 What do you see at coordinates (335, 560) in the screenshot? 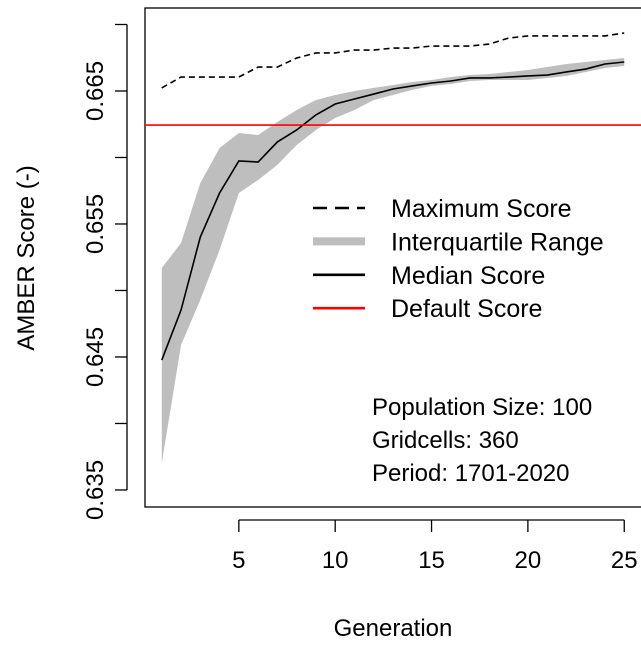
I see `x-tick-label: 10` at bounding box center [335, 560].